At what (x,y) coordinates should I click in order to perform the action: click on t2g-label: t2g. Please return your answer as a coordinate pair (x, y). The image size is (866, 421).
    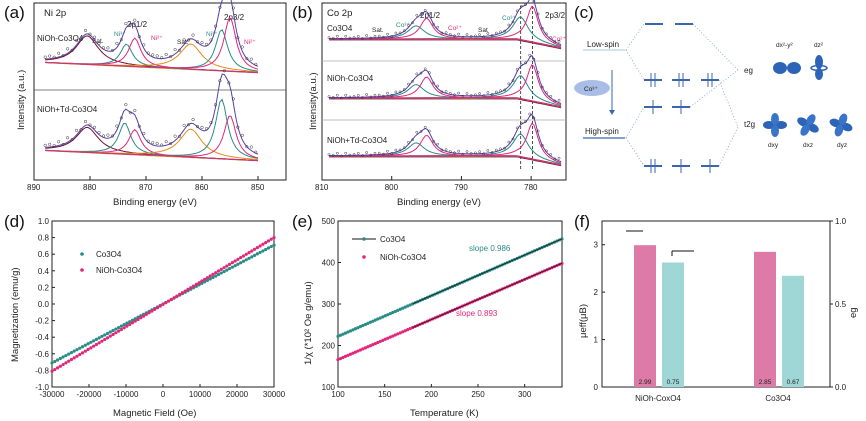
    Looking at the image, I should click on (749, 124).